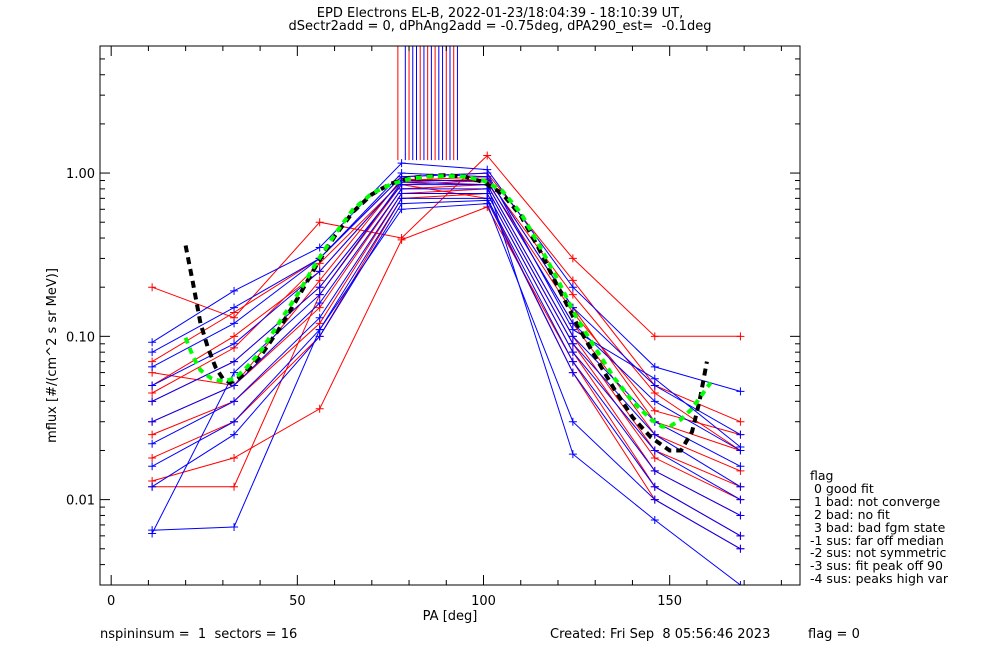 This screenshot has width=1000, height=650. I want to click on legend-item: -2 sus: not symmetric, so click(878, 553).